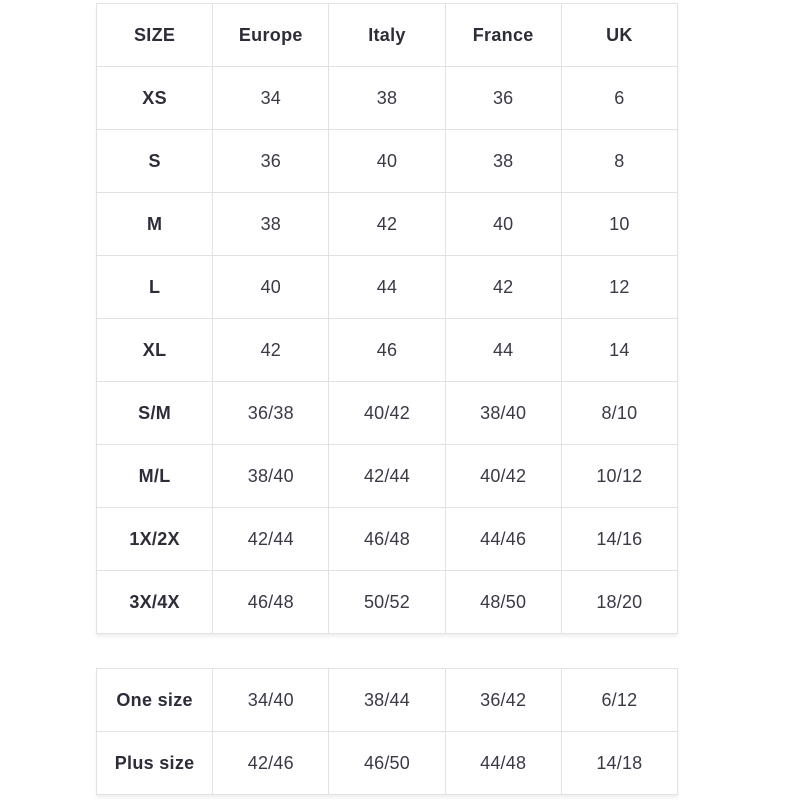 Image resolution: width=800 pixels, height=800 pixels. What do you see at coordinates (154, 763) in the screenshot?
I see `size-label-cell: Plus size` at bounding box center [154, 763].